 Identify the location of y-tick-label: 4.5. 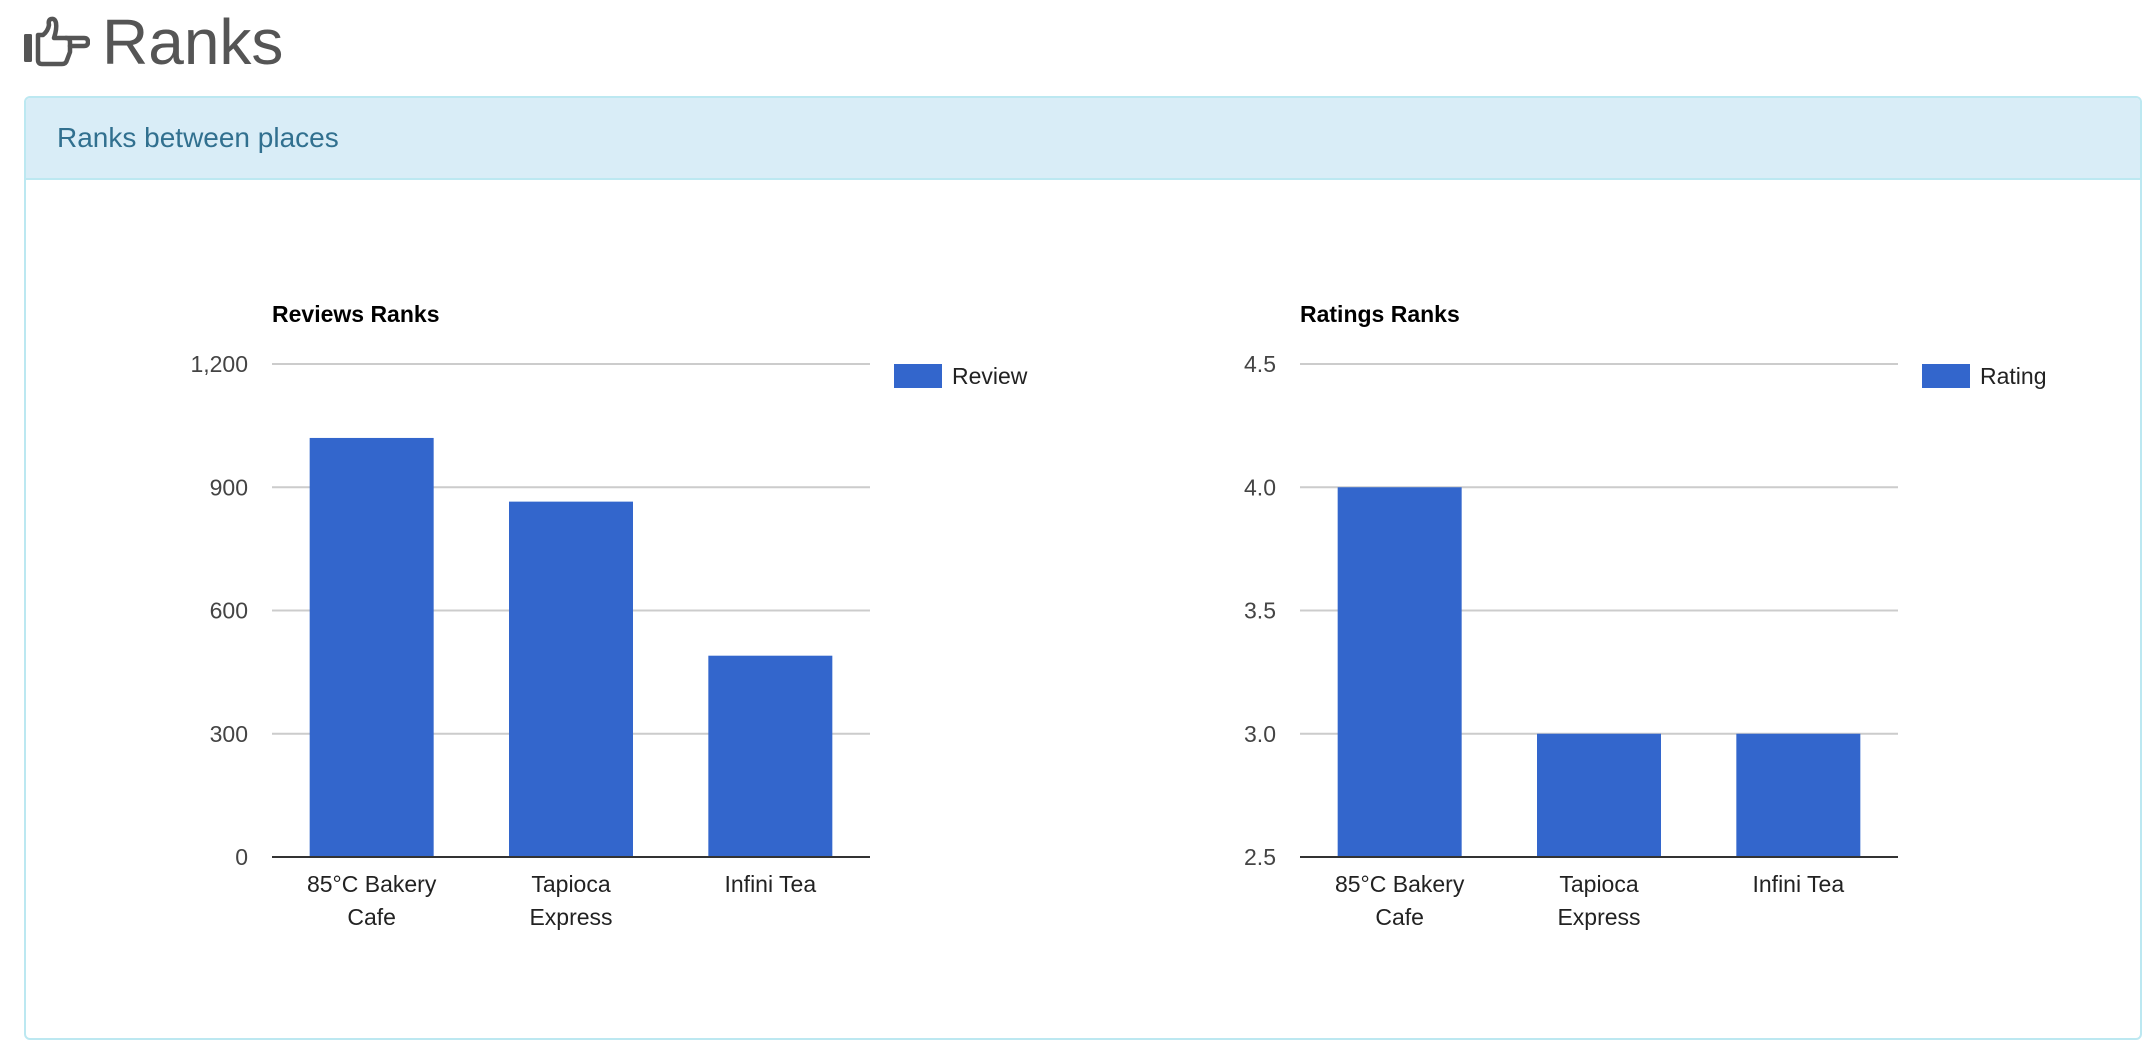
(1260, 364).